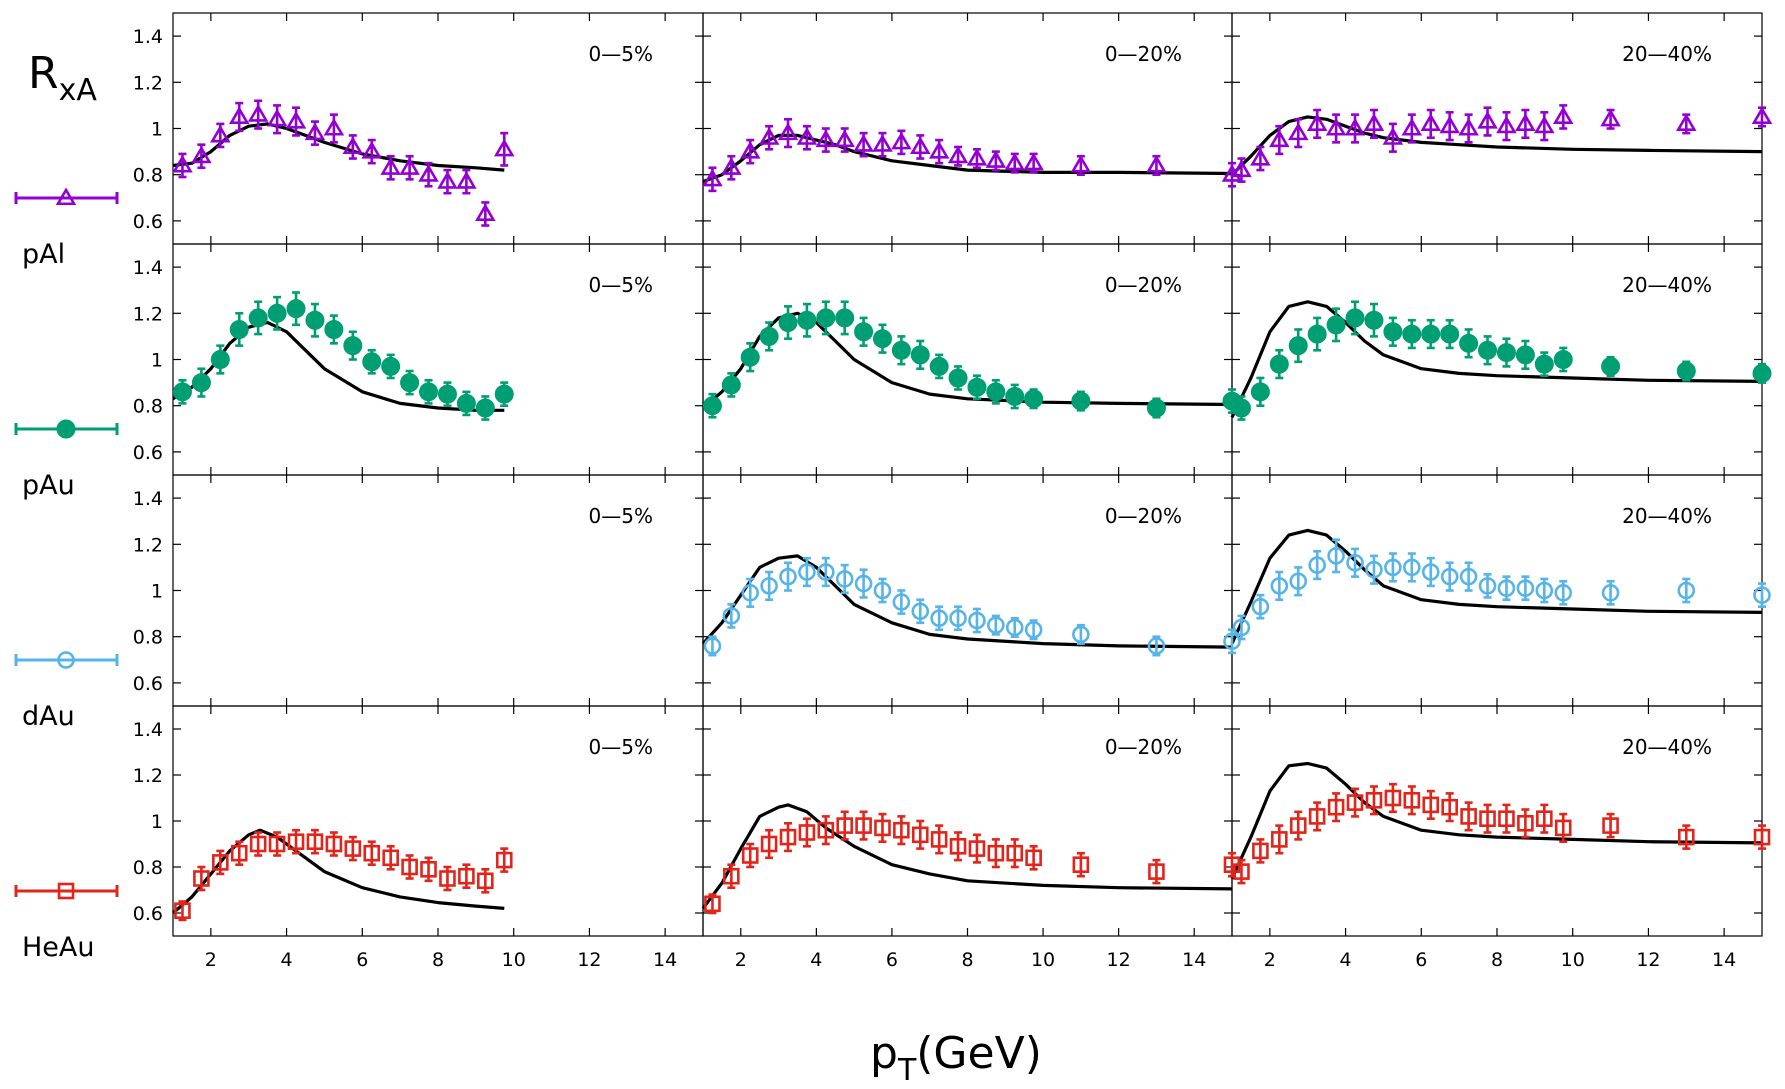  What do you see at coordinates (967, 838) in the screenshot?
I see `panel-HeAu-1: 2 4 6 8 10 12 14 0—20%` at bounding box center [967, 838].